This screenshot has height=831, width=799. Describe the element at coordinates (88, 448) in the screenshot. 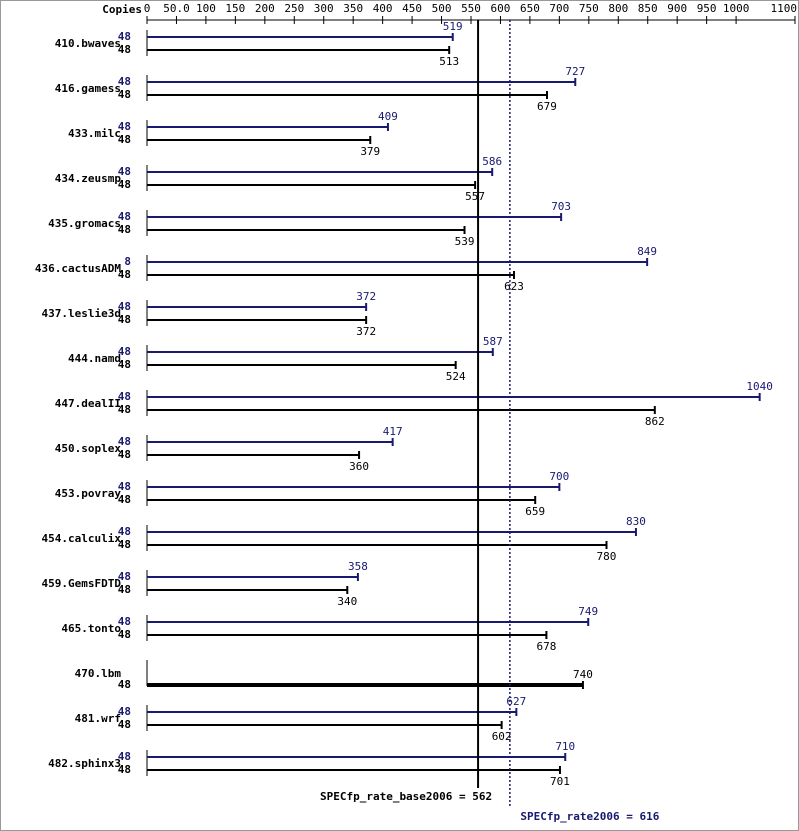

I see `category-label: 450.soplex` at that location.